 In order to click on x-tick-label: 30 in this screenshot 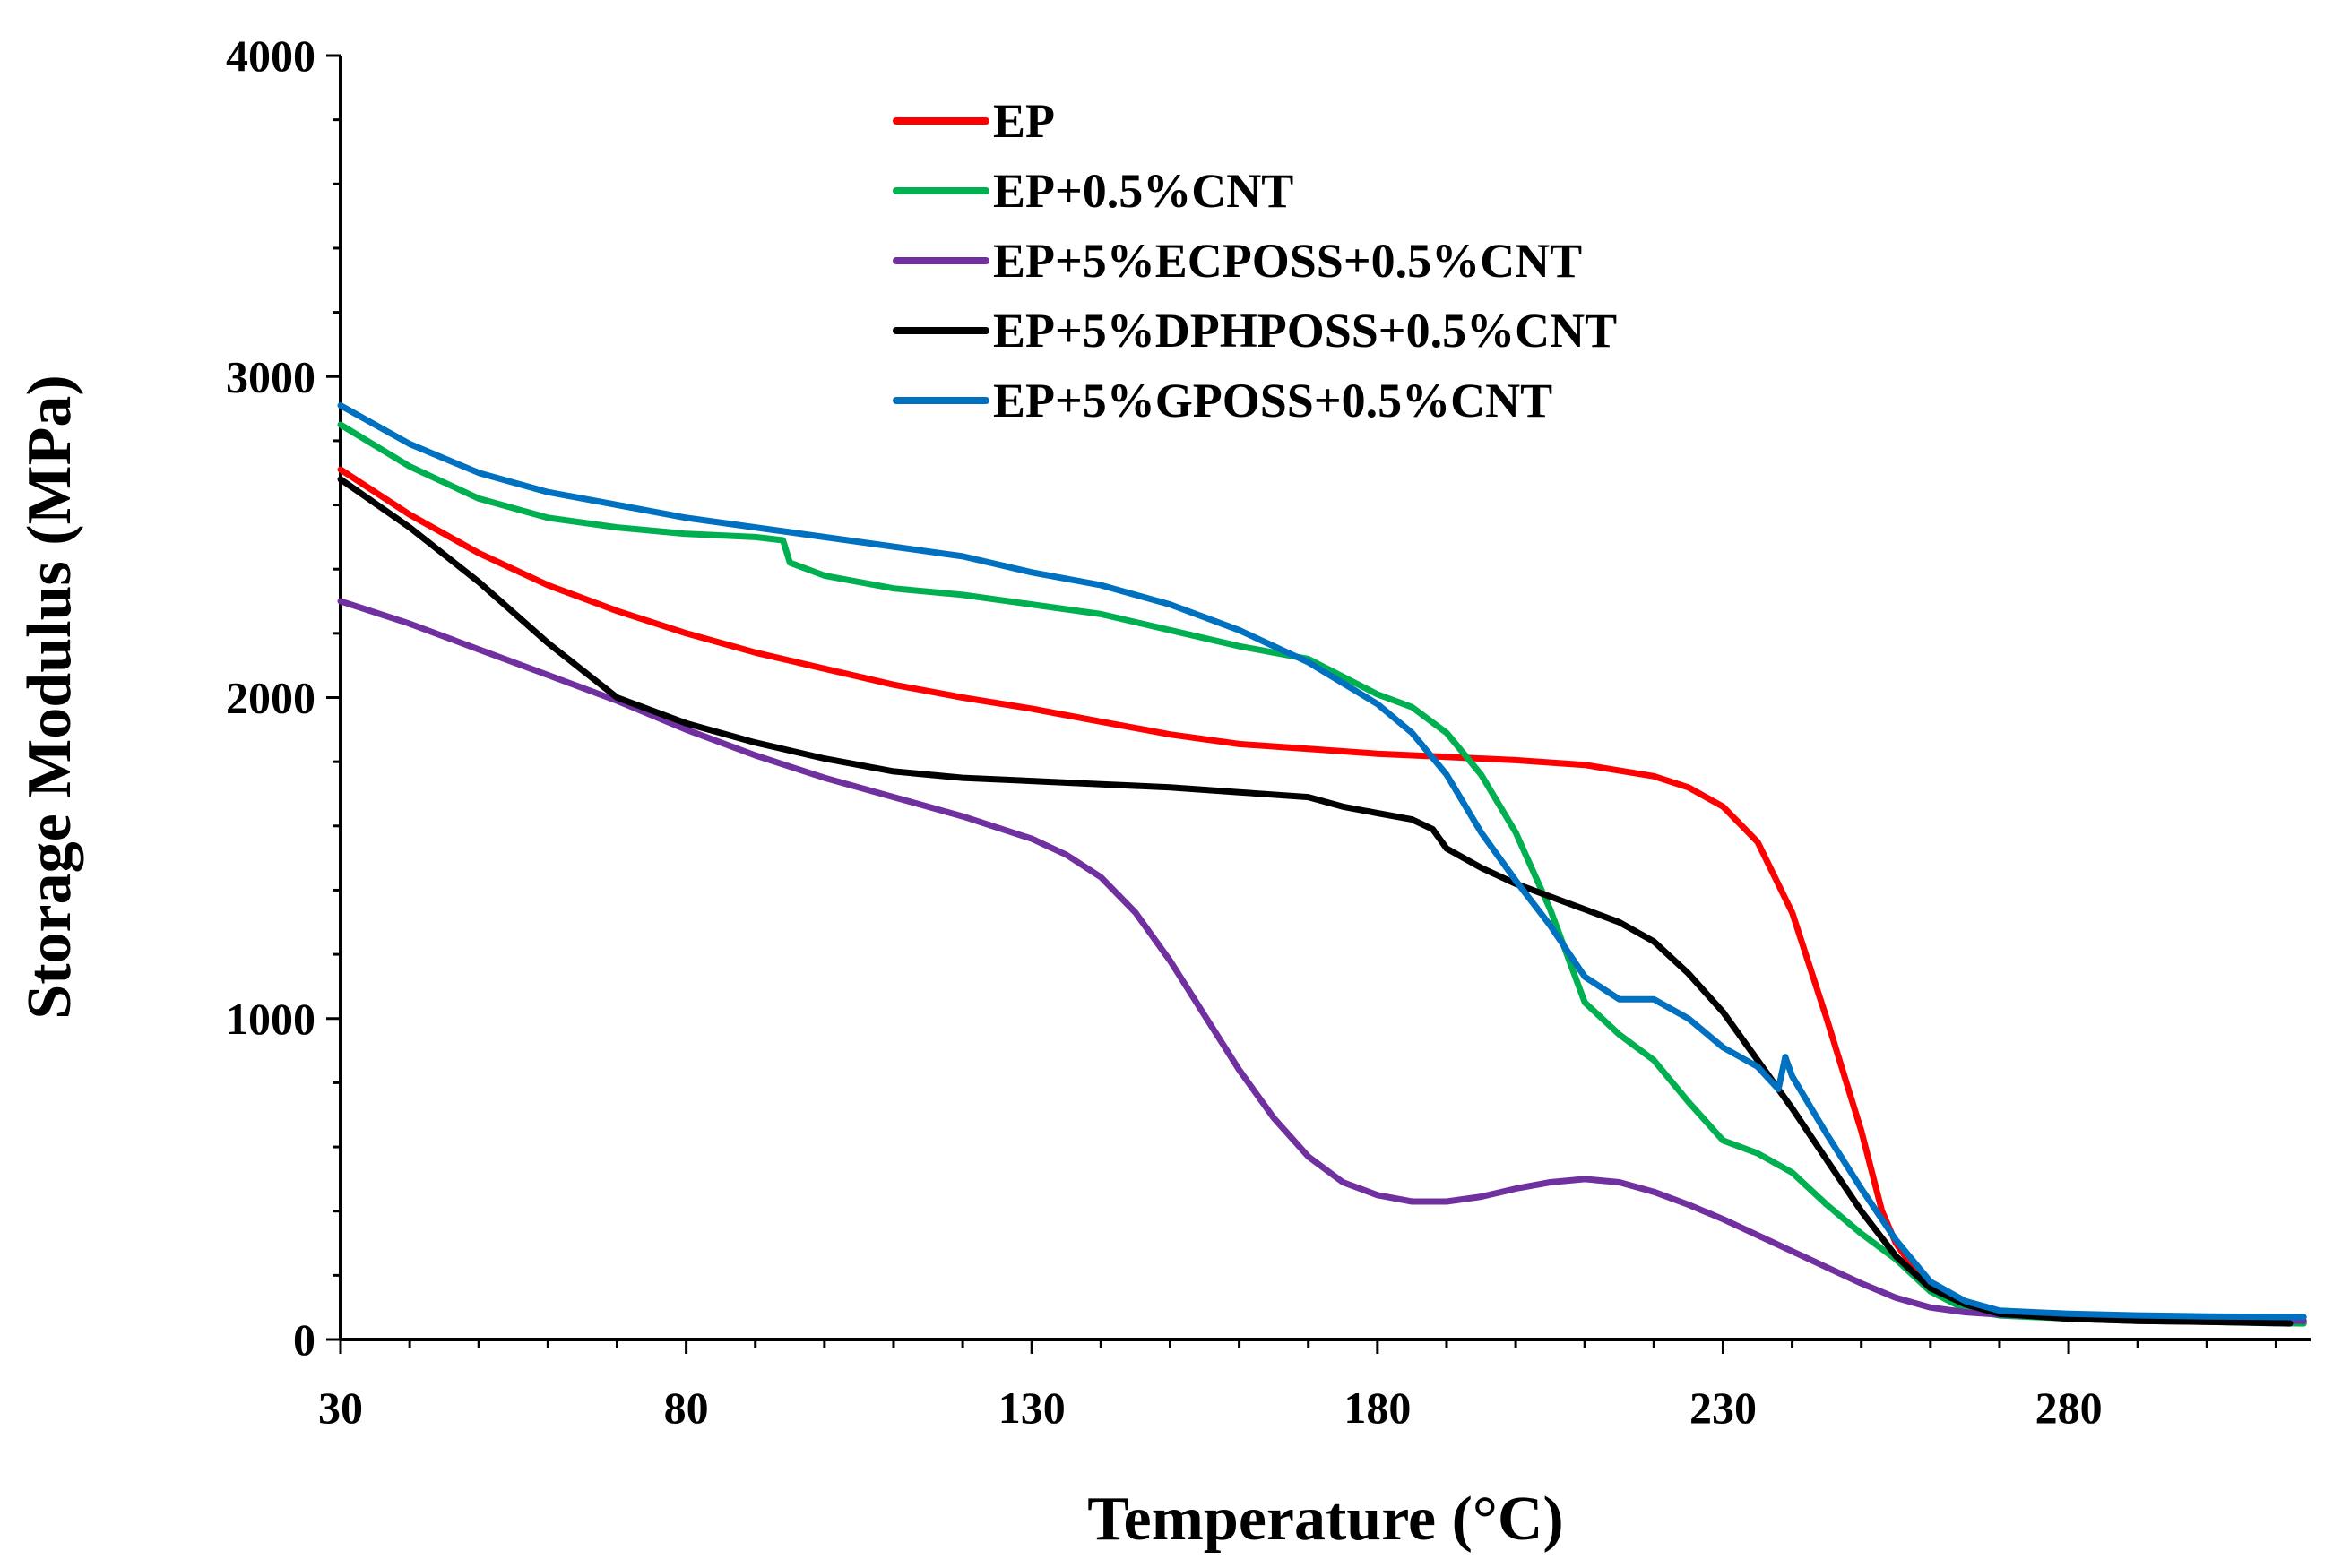, I will do `click(340, 1408)`.